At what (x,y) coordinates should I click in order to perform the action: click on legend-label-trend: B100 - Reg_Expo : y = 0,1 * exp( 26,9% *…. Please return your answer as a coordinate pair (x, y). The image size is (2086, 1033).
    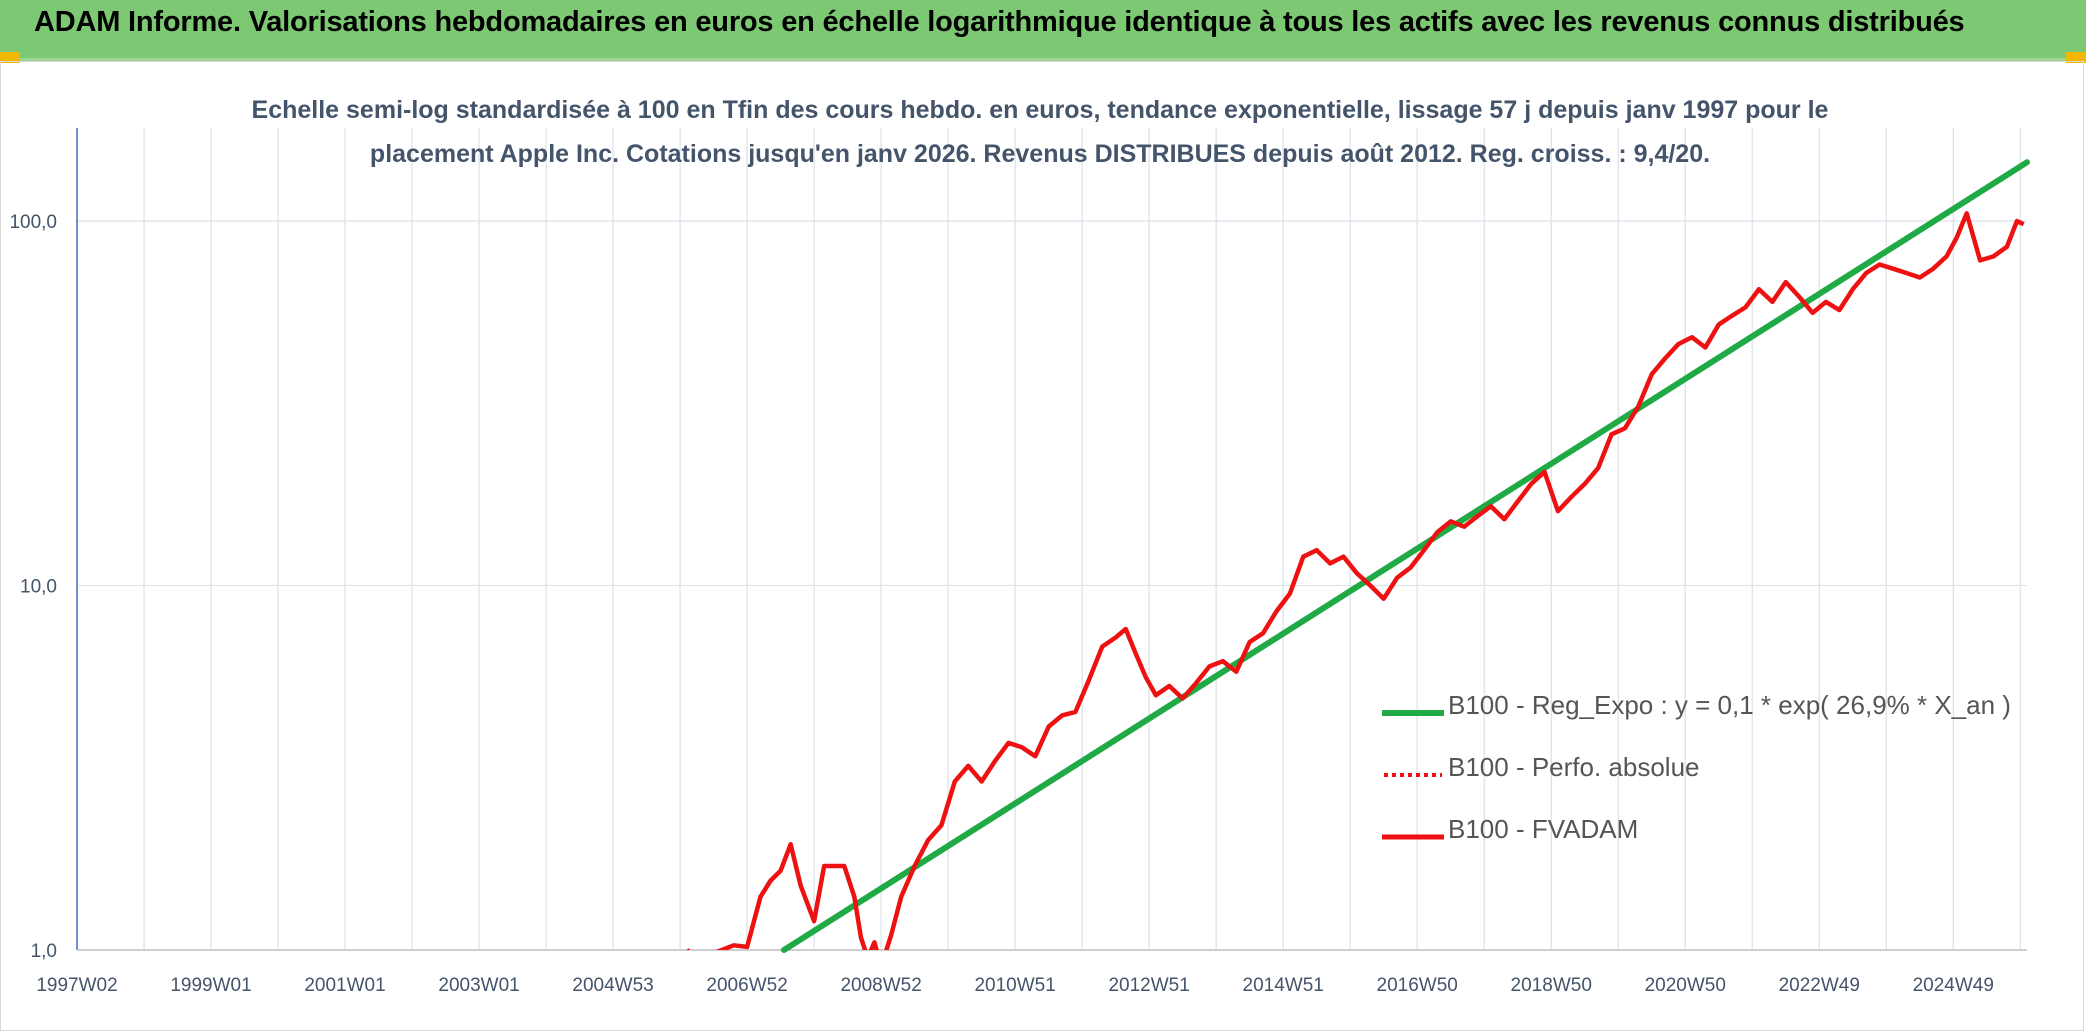
    Looking at the image, I should click on (1729, 705).